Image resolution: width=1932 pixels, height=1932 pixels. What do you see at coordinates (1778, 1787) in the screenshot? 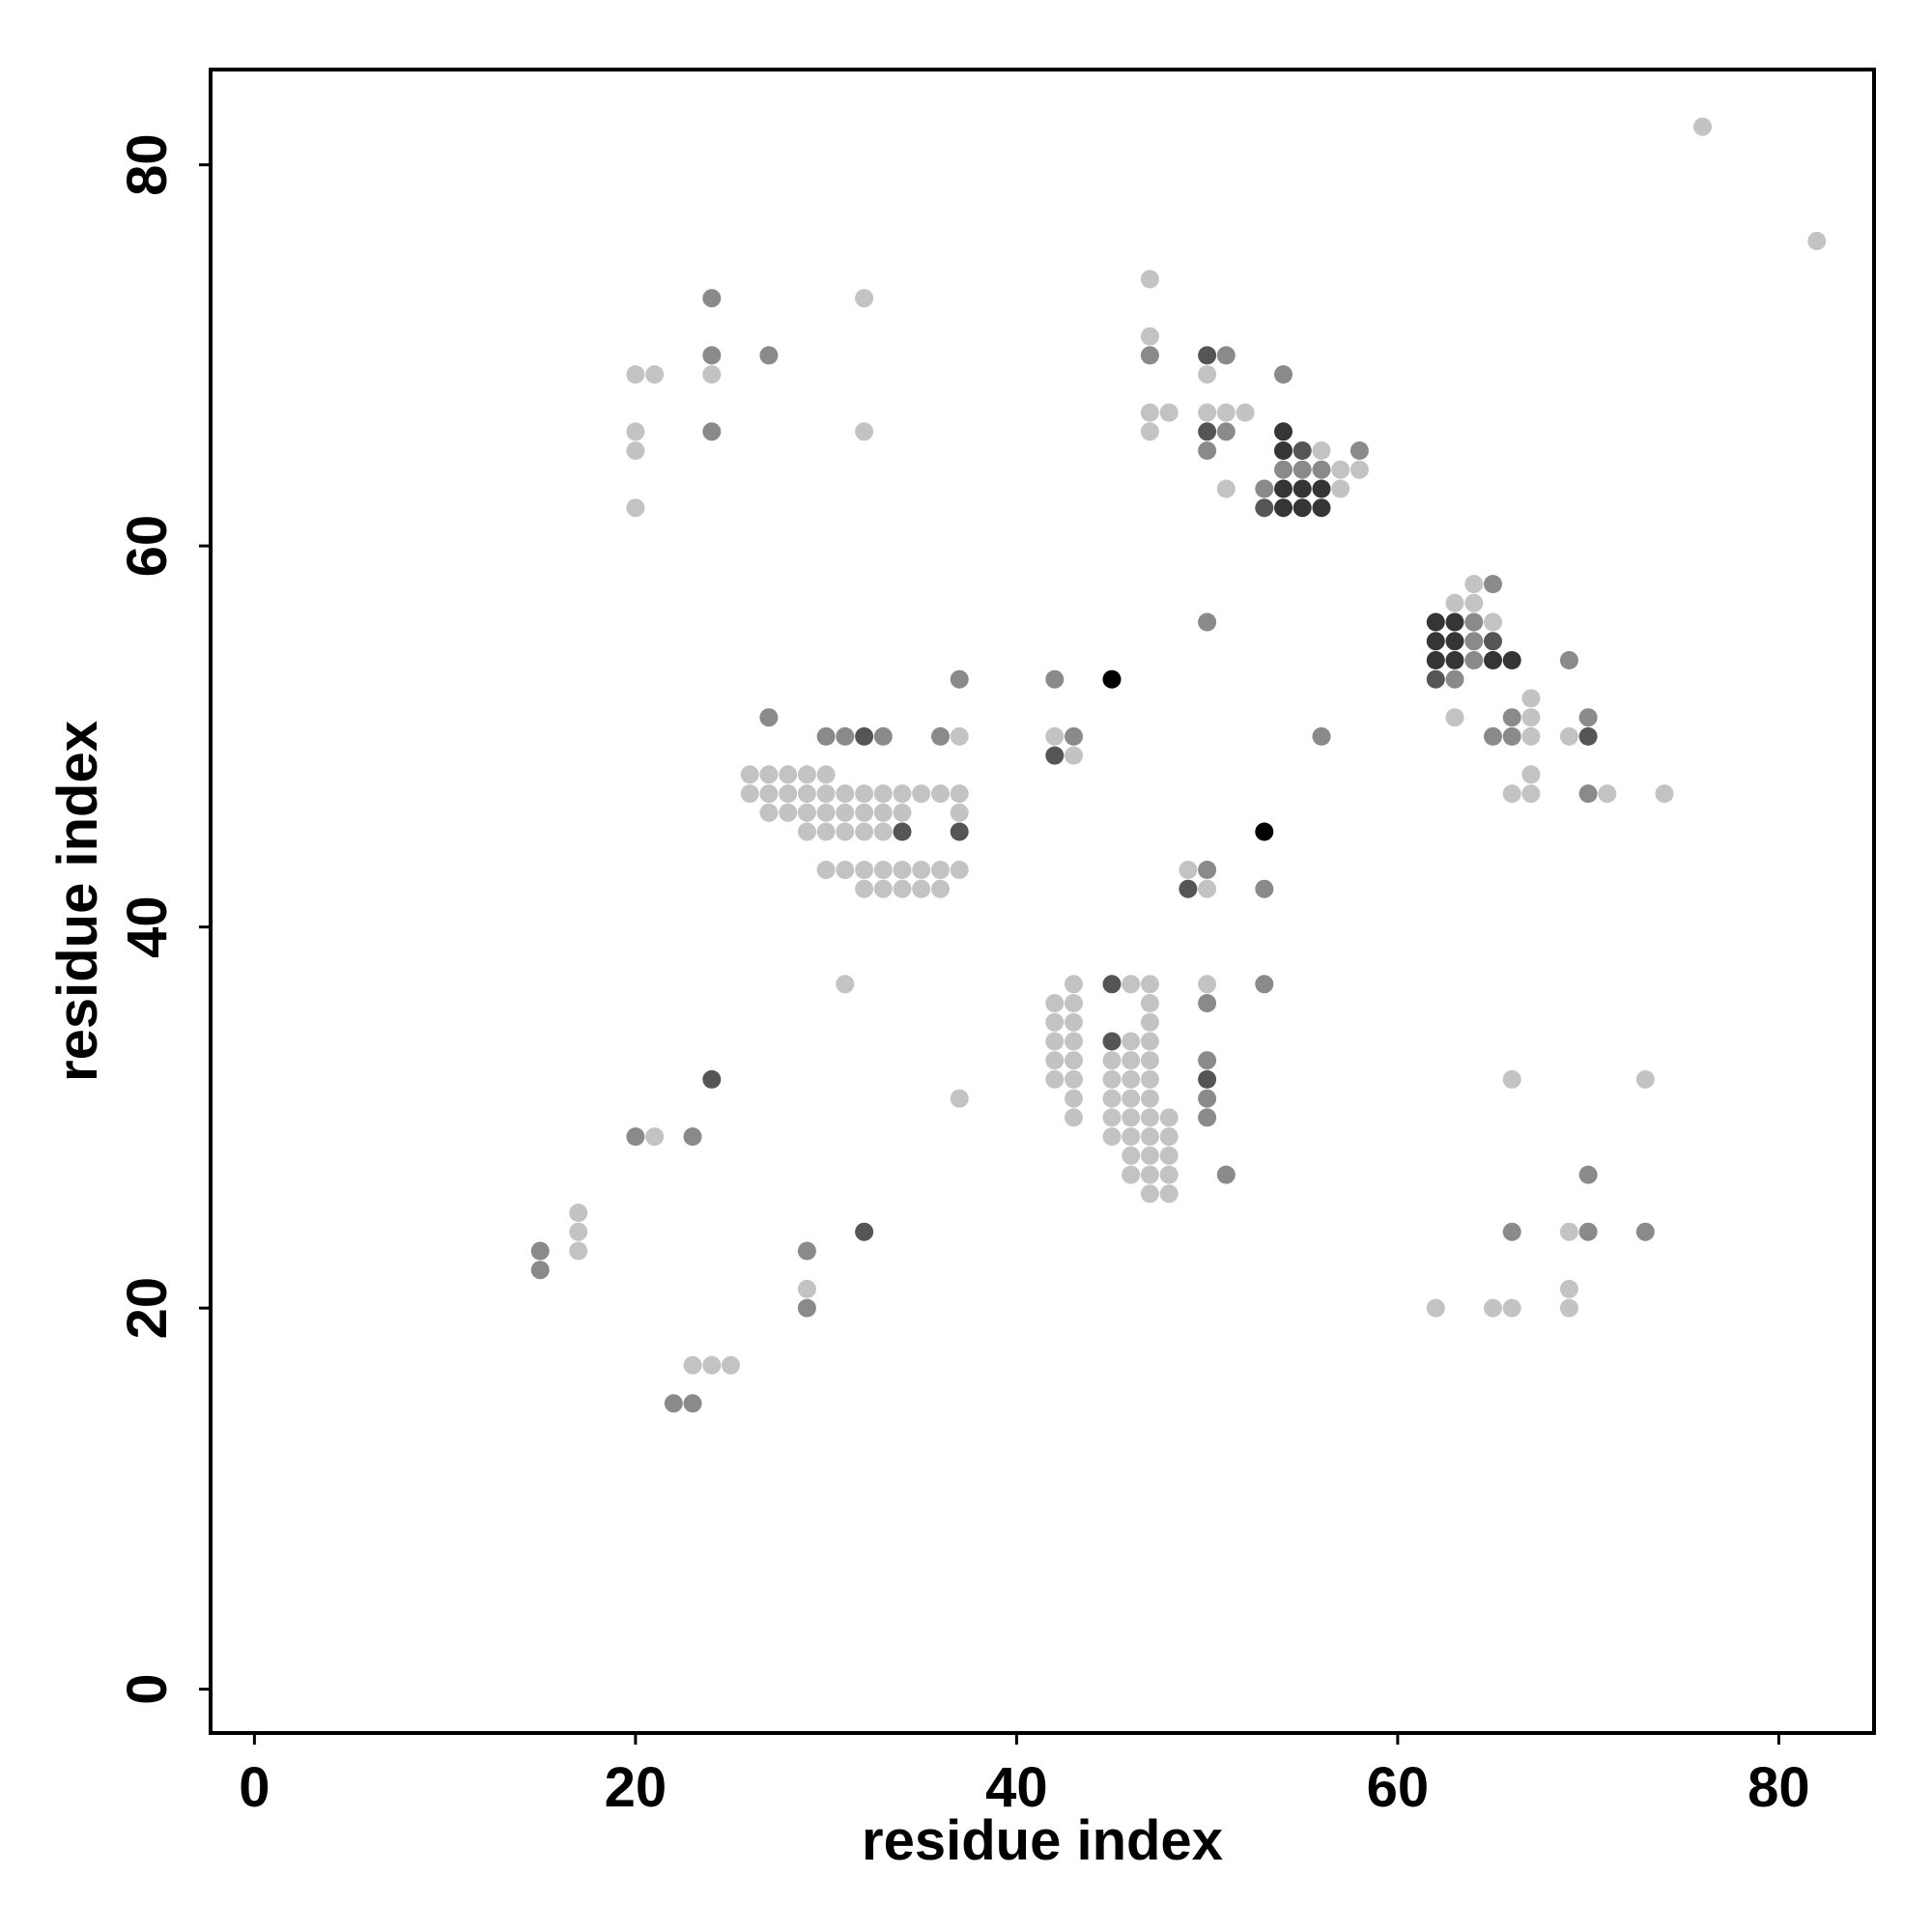
I see `x-tick-label: 80` at bounding box center [1778, 1787].